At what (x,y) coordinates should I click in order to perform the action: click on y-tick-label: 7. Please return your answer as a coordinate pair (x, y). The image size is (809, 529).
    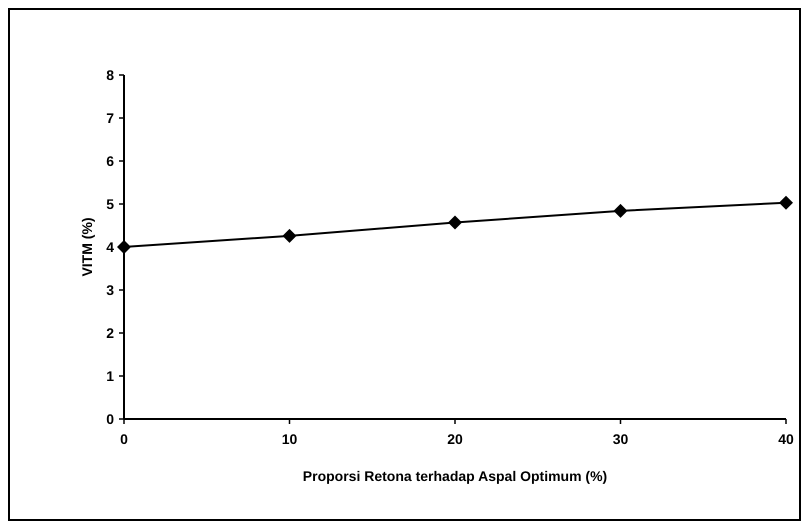
    Looking at the image, I should click on (110, 118).